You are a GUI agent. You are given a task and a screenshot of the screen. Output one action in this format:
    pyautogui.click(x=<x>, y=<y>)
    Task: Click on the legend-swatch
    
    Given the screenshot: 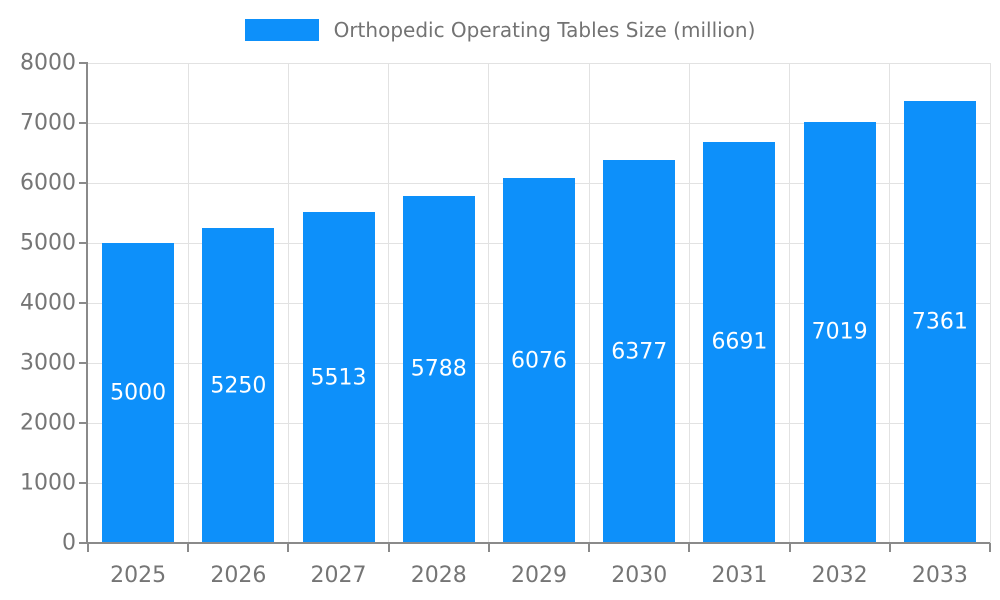 What is the action you would take?
    pyautogui.click(x=281, y=30)
    